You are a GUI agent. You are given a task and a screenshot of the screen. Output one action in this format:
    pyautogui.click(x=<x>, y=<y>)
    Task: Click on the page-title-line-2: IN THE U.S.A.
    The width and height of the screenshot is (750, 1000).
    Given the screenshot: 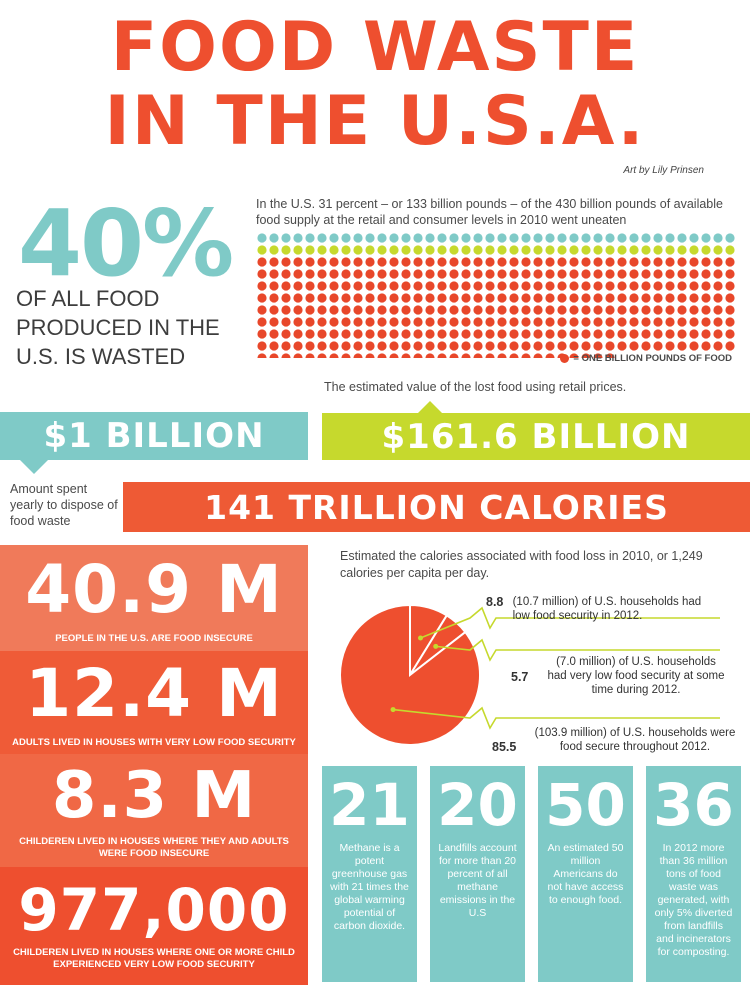 What is the action you would take?
    pyautogui.click(x=375, y=121)
    